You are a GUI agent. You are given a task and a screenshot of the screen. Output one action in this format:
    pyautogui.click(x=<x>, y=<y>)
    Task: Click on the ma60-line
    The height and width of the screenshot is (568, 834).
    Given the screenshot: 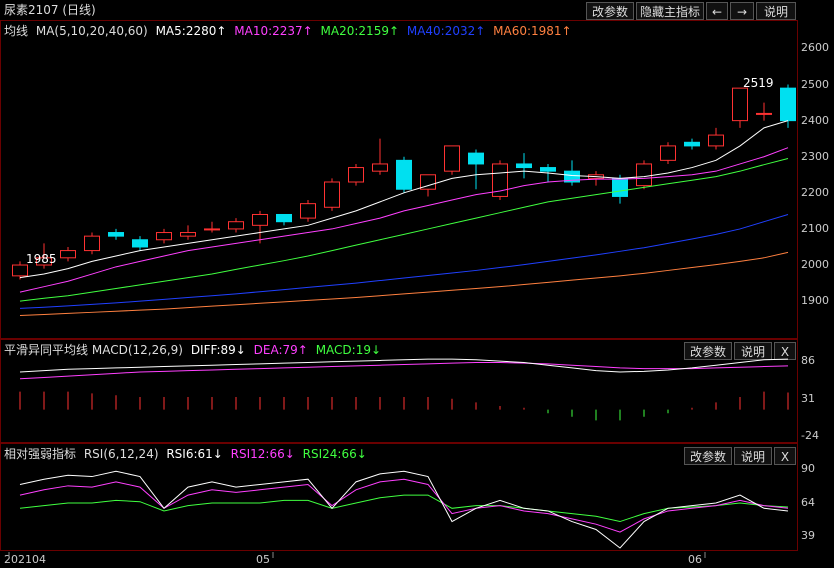 What is the action you would take?
    pyautogui.click(x=404, y=284)
    